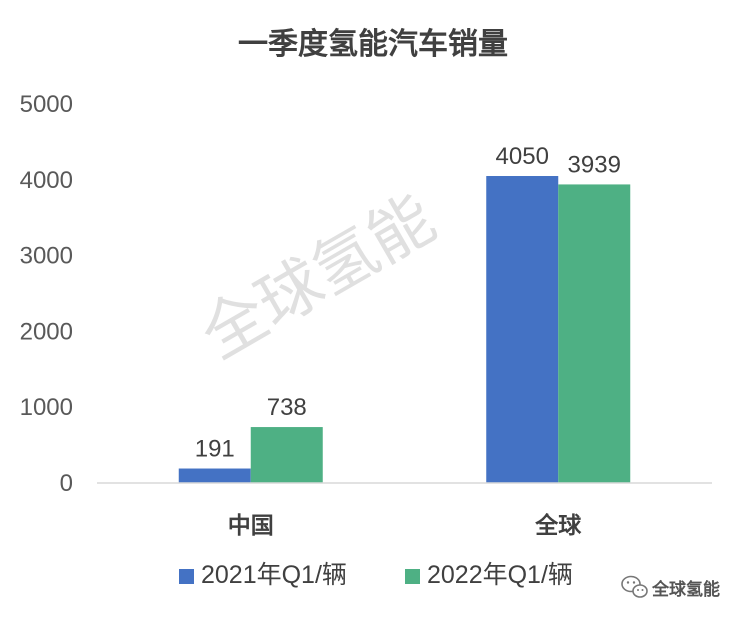 This screenshot has height=623, width=746. Describe the element at coordinates (287, 407) in the screenshot. I see `data-label: 738` at that location.